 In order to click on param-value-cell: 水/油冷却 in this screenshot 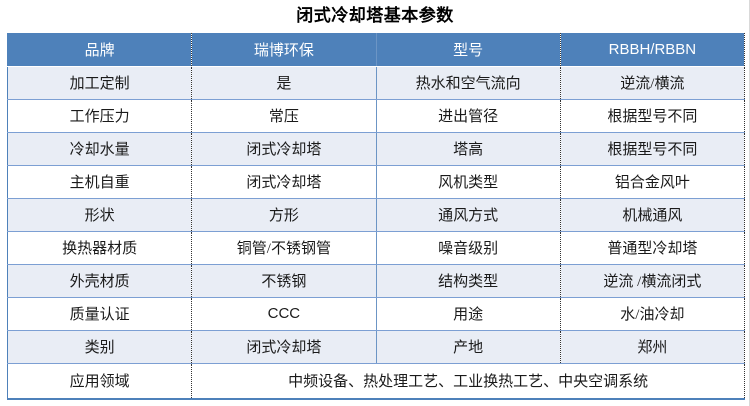, I will do `click(652, 314)`.